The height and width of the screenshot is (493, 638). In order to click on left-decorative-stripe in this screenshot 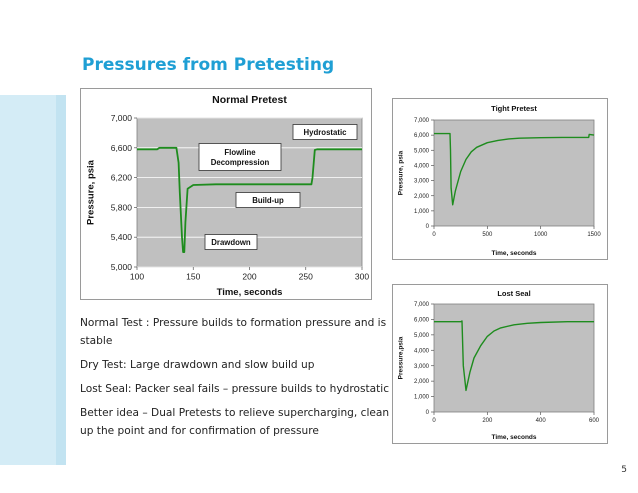, I will do `click(61, 280)`.